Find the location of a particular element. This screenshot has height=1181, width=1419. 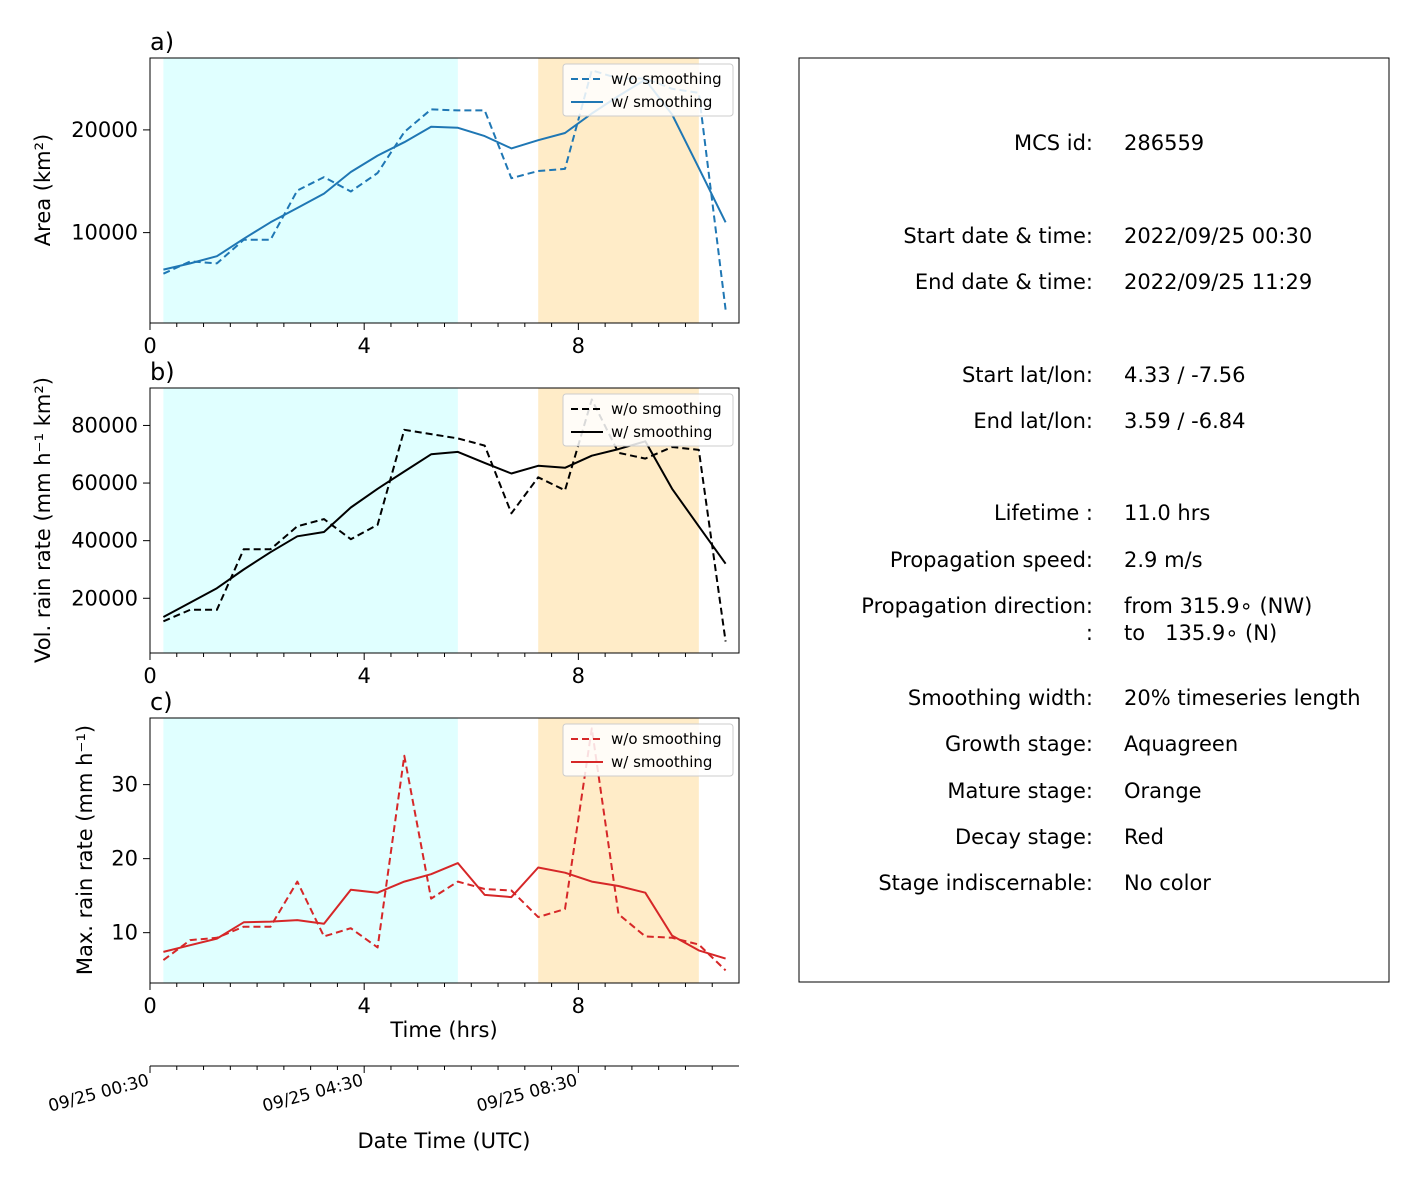

panel-b-frame is located at coordinates (444, 520).